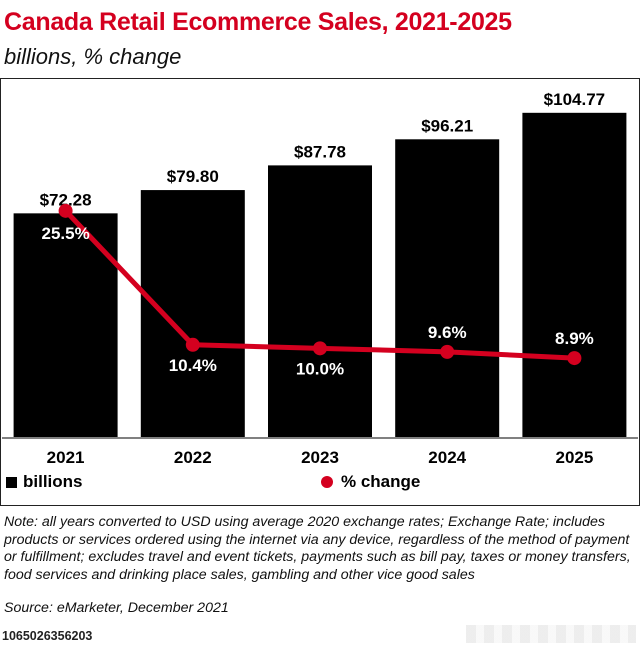 The height and width of the screenshot is (648, 640). Describe the element at coordinates (320, 457) in the screenshot. I see `x-tick-label: 2023` at that location.